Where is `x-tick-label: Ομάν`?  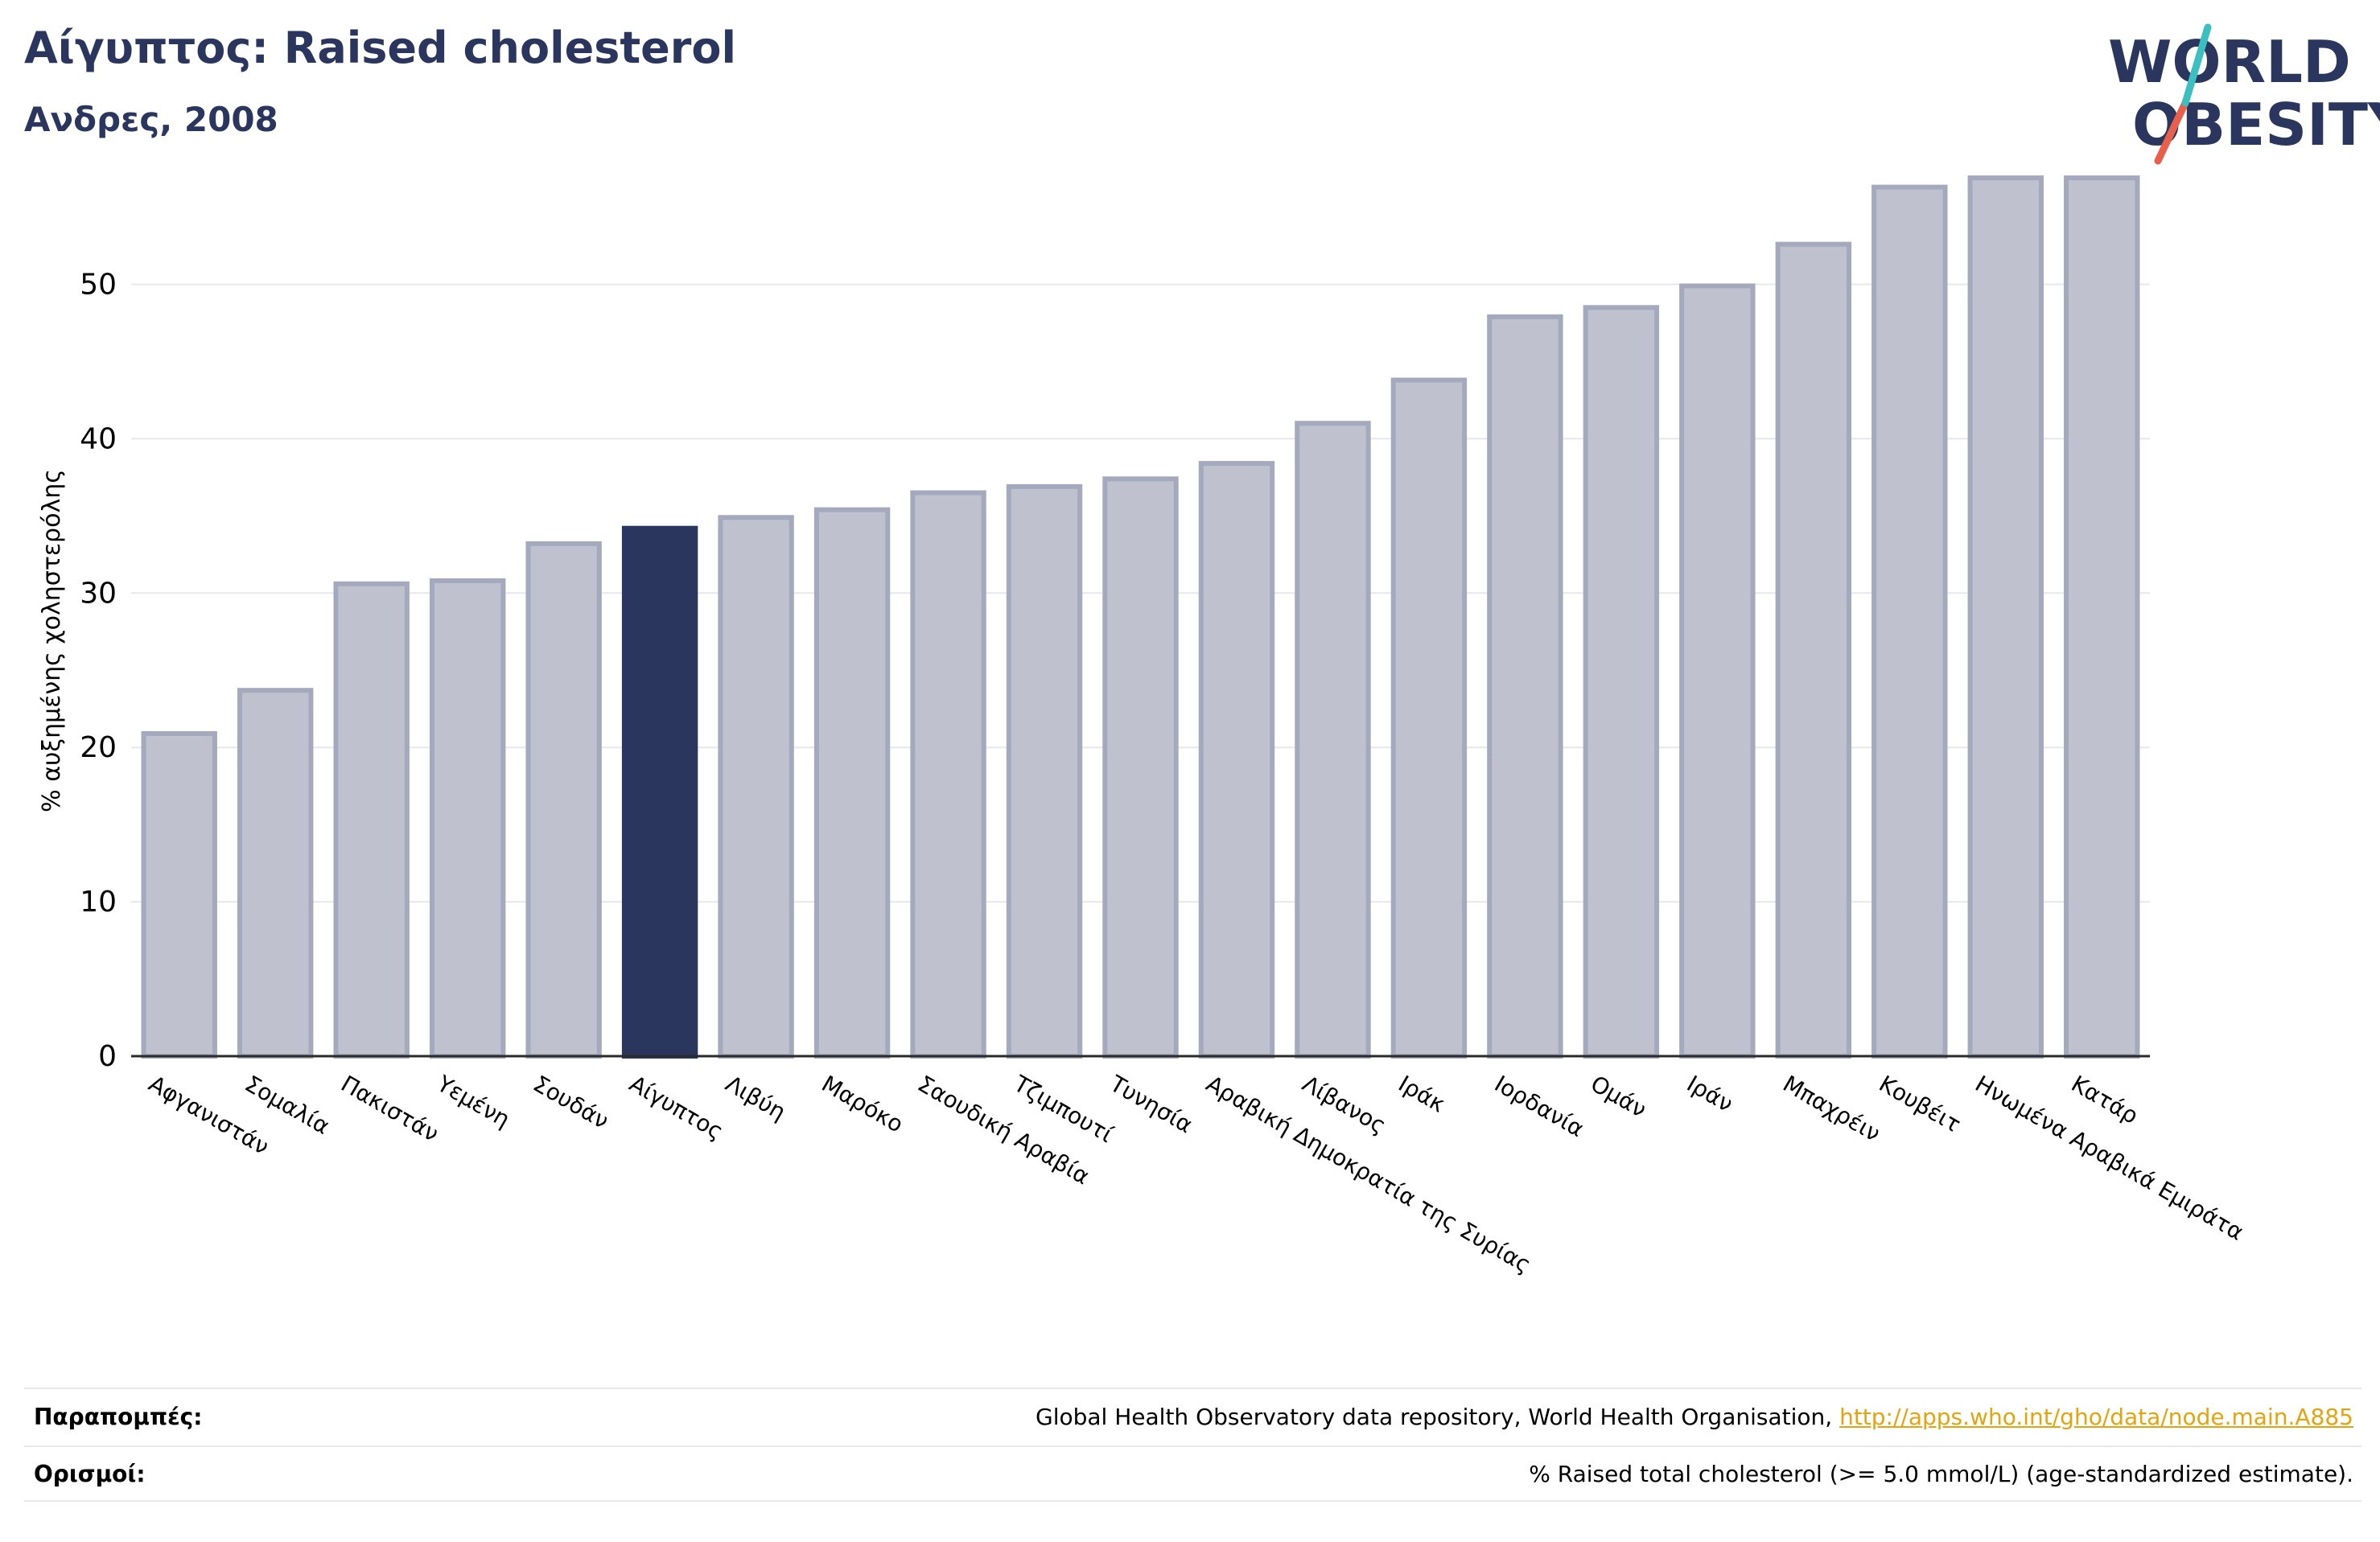
x-tick-label: Ομάν is located at coordinates (1618, 1096).